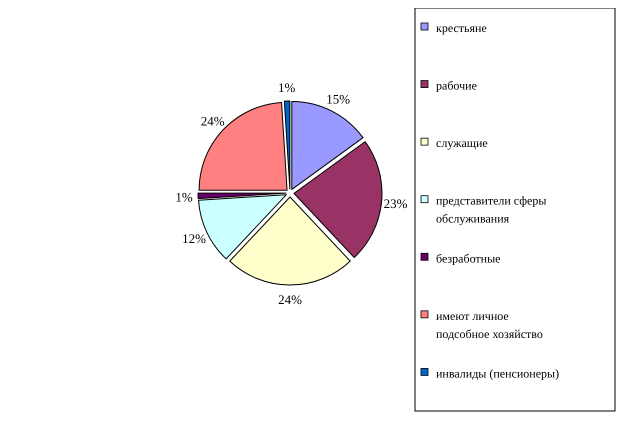 This screenshot has height=422, width=637. Describe the element at coordinates (194, 238) in the screenshot. I see `data-label: 12%` at that location.